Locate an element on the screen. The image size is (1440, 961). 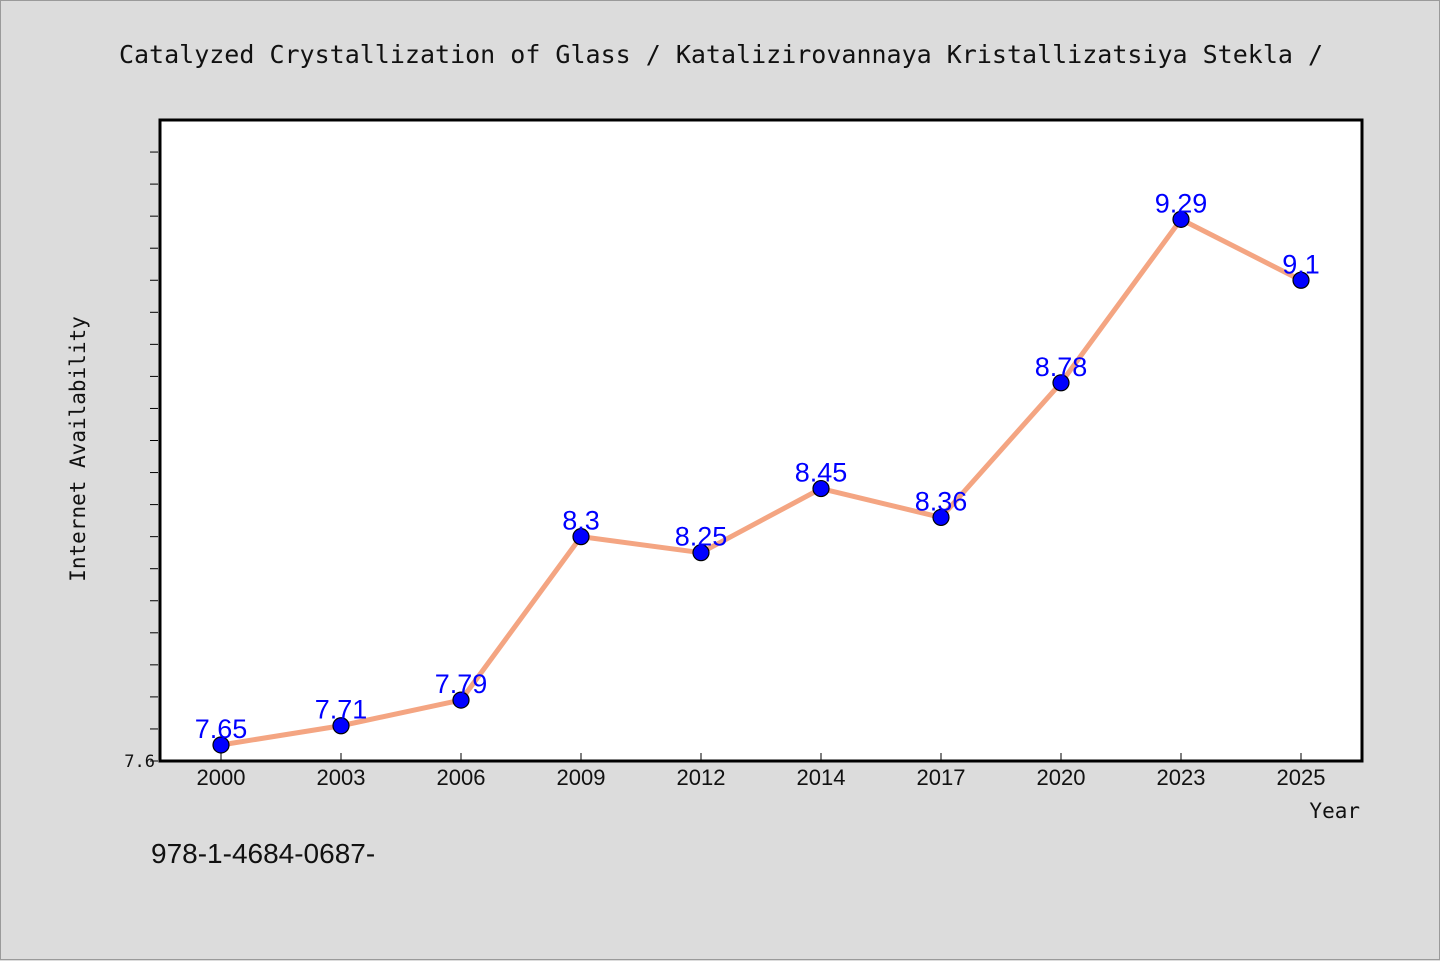
x-tick-label: 2025 is located at coordinates (1301, 777).